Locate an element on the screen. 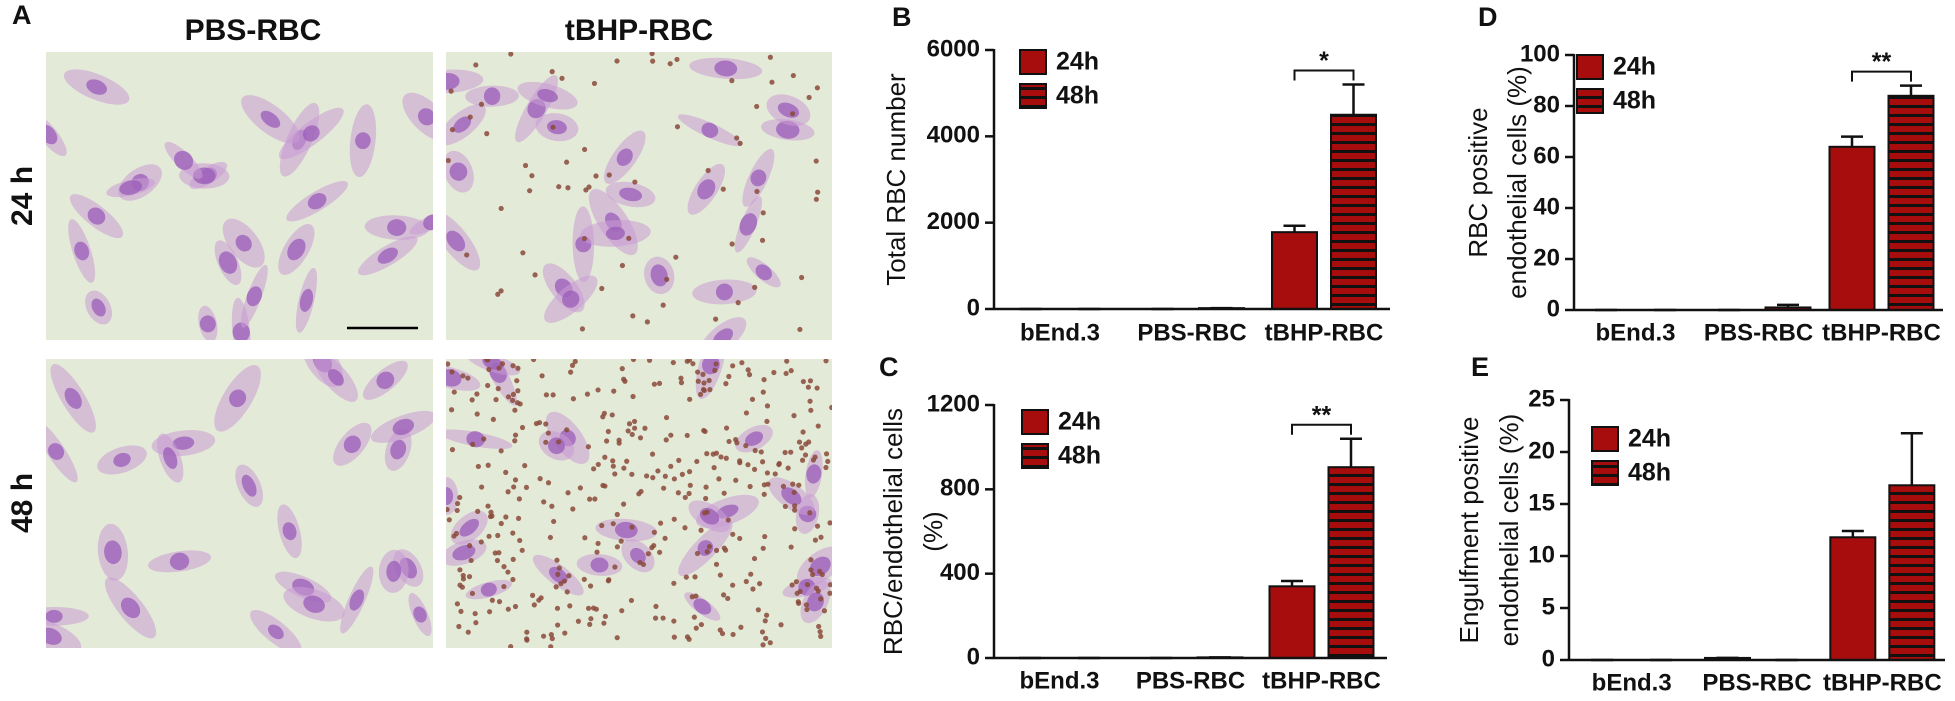 This screenshot has width=1955, height=701. significance-label: * is located at coordinates (1324, 61).